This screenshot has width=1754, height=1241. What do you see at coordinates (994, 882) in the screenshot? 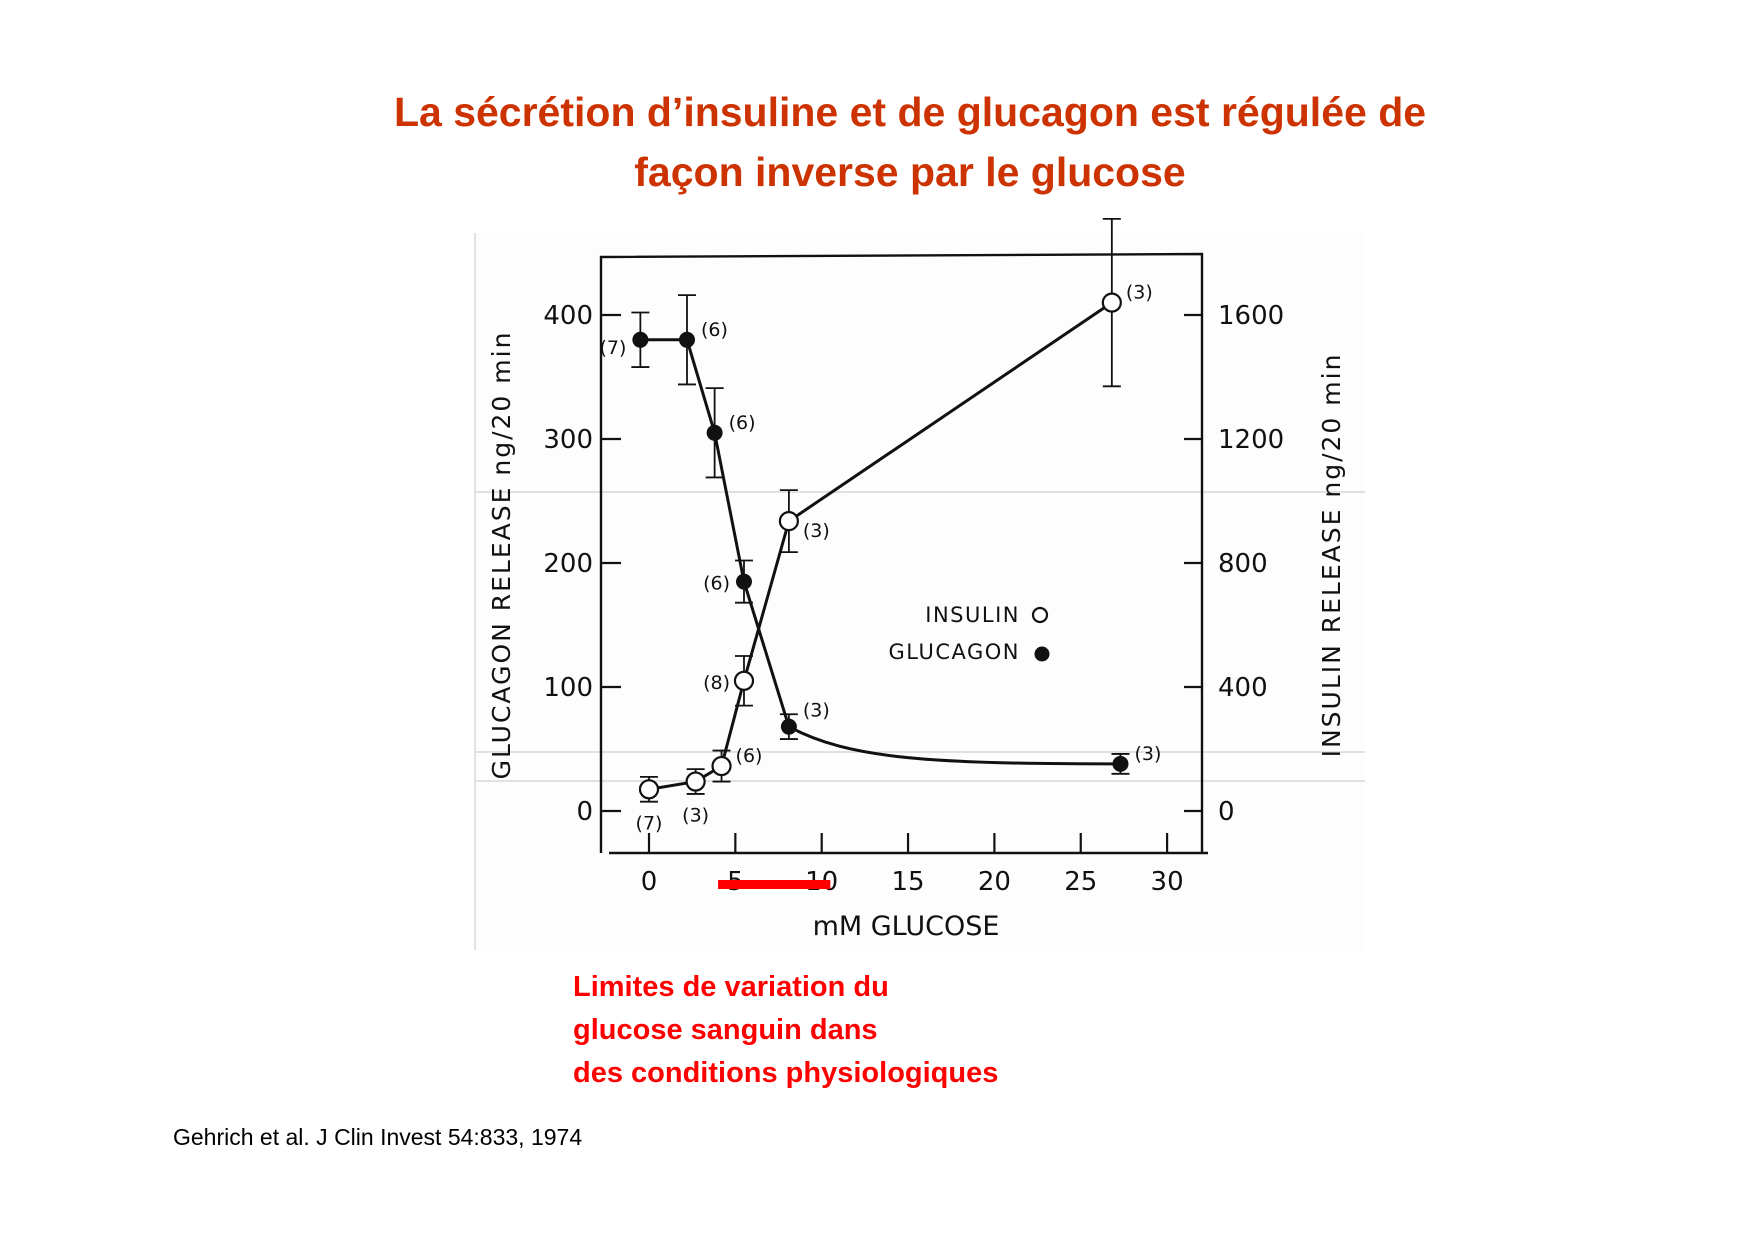
I see `x-tick-label: 20` at bounding box center [994, 882].